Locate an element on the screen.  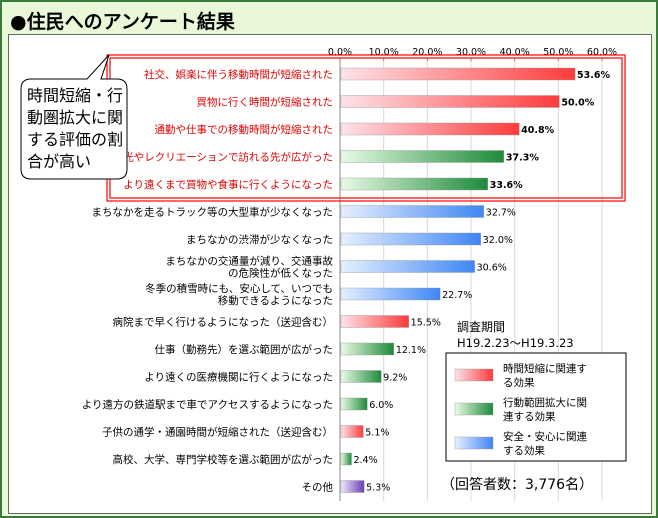
category-label: の危険性が低くなった is located at coordinates (280, 273).